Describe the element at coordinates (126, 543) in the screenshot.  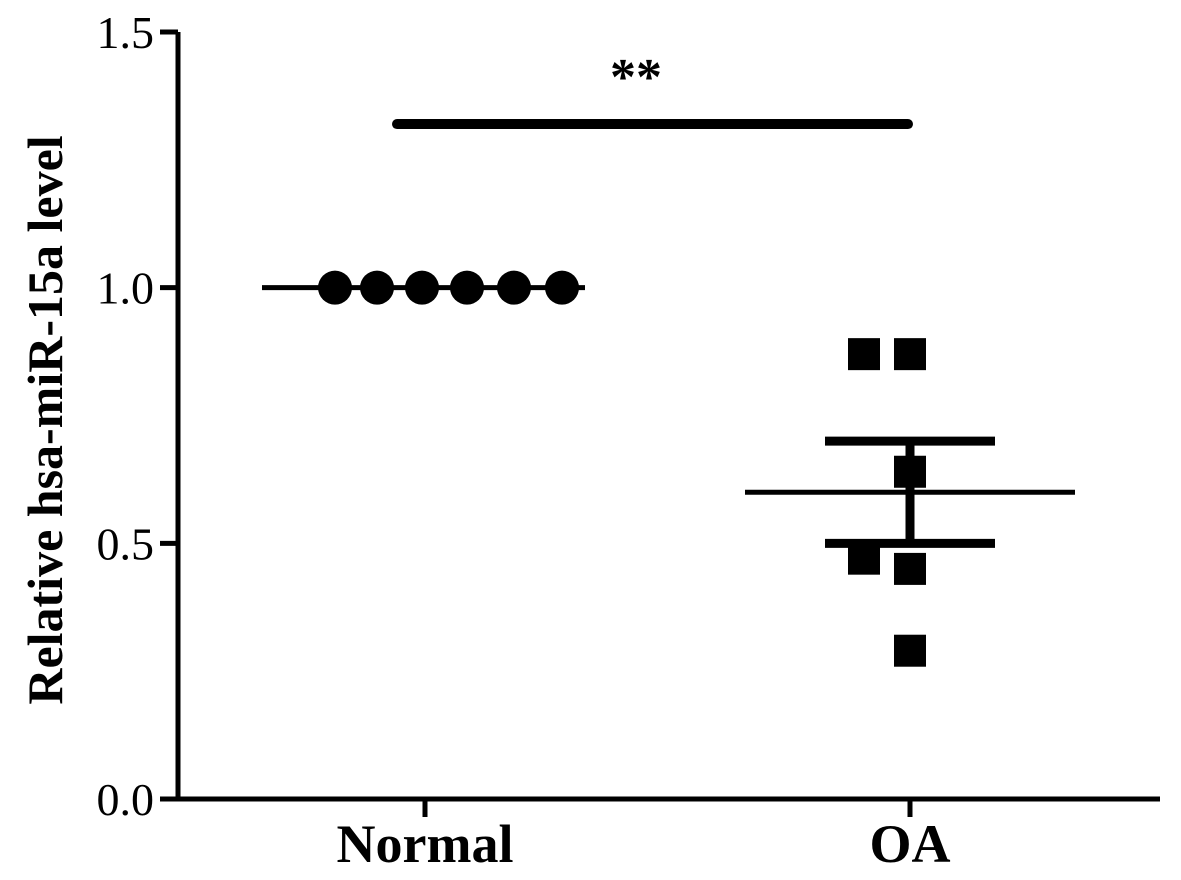
I see `y-tick-label: 0.5` at that location.